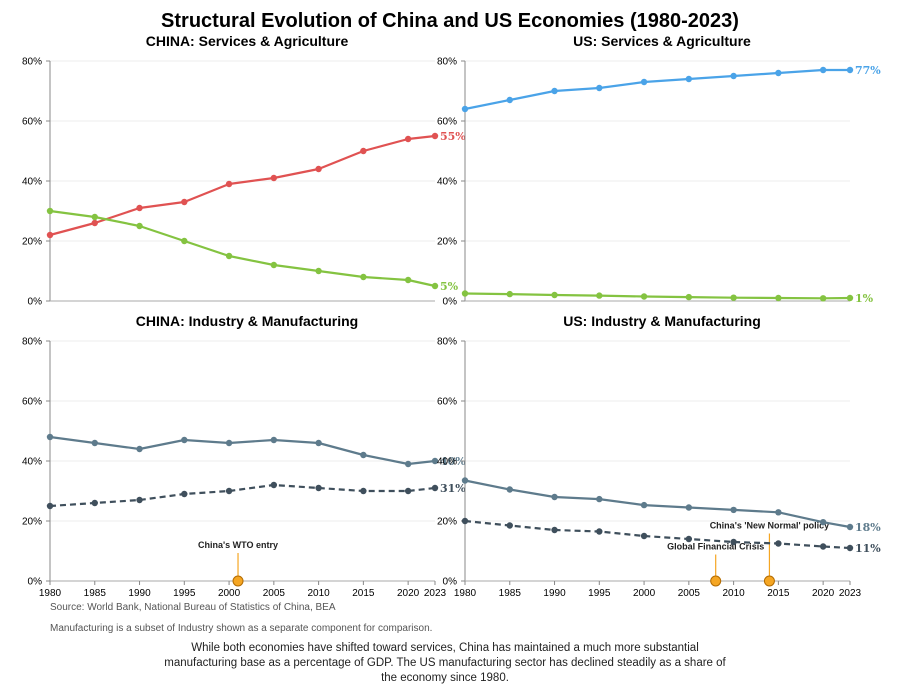  Describe the element at coordinates (274, 593) in the screenshot. I see `x-tick-label: 2005` at that location.